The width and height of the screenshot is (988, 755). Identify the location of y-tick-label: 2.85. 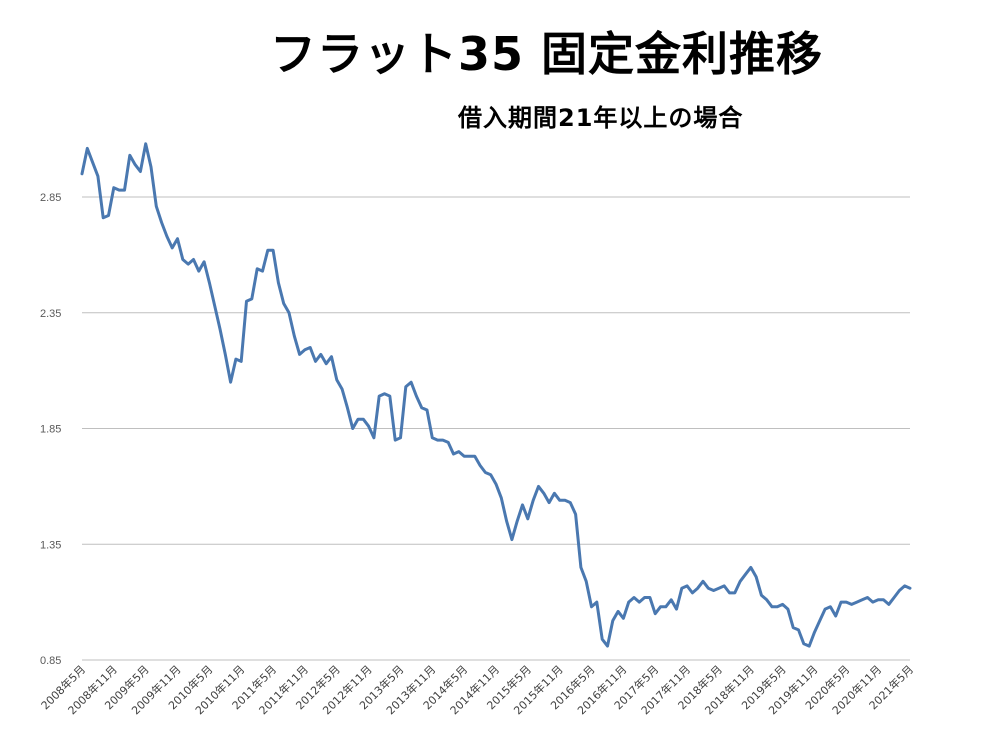
(50, 198).